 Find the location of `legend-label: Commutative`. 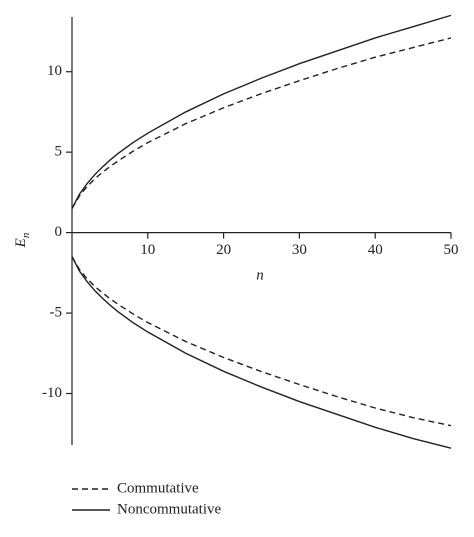

legend-label: Commutative is located at coordinates (158, 488).